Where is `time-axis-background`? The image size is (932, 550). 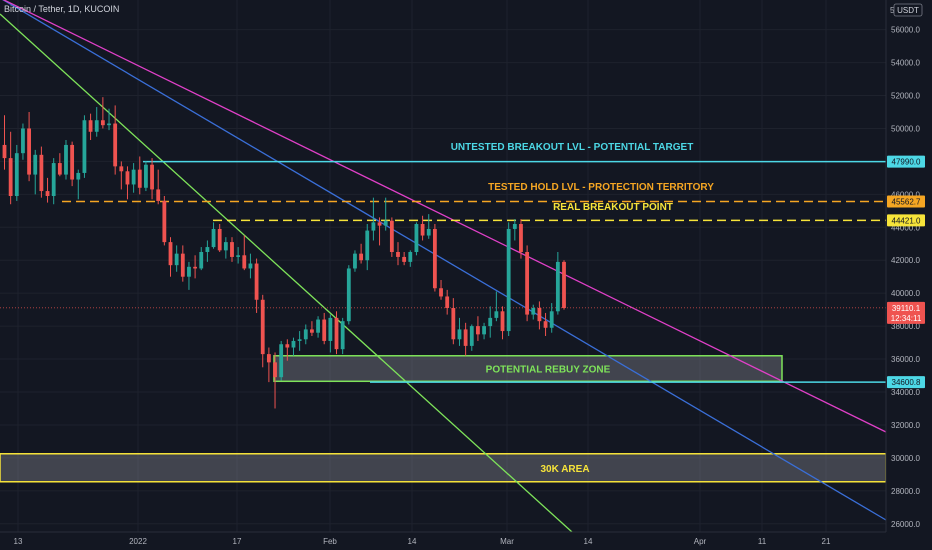 time-axis-background is located at coordinates (466, 541).